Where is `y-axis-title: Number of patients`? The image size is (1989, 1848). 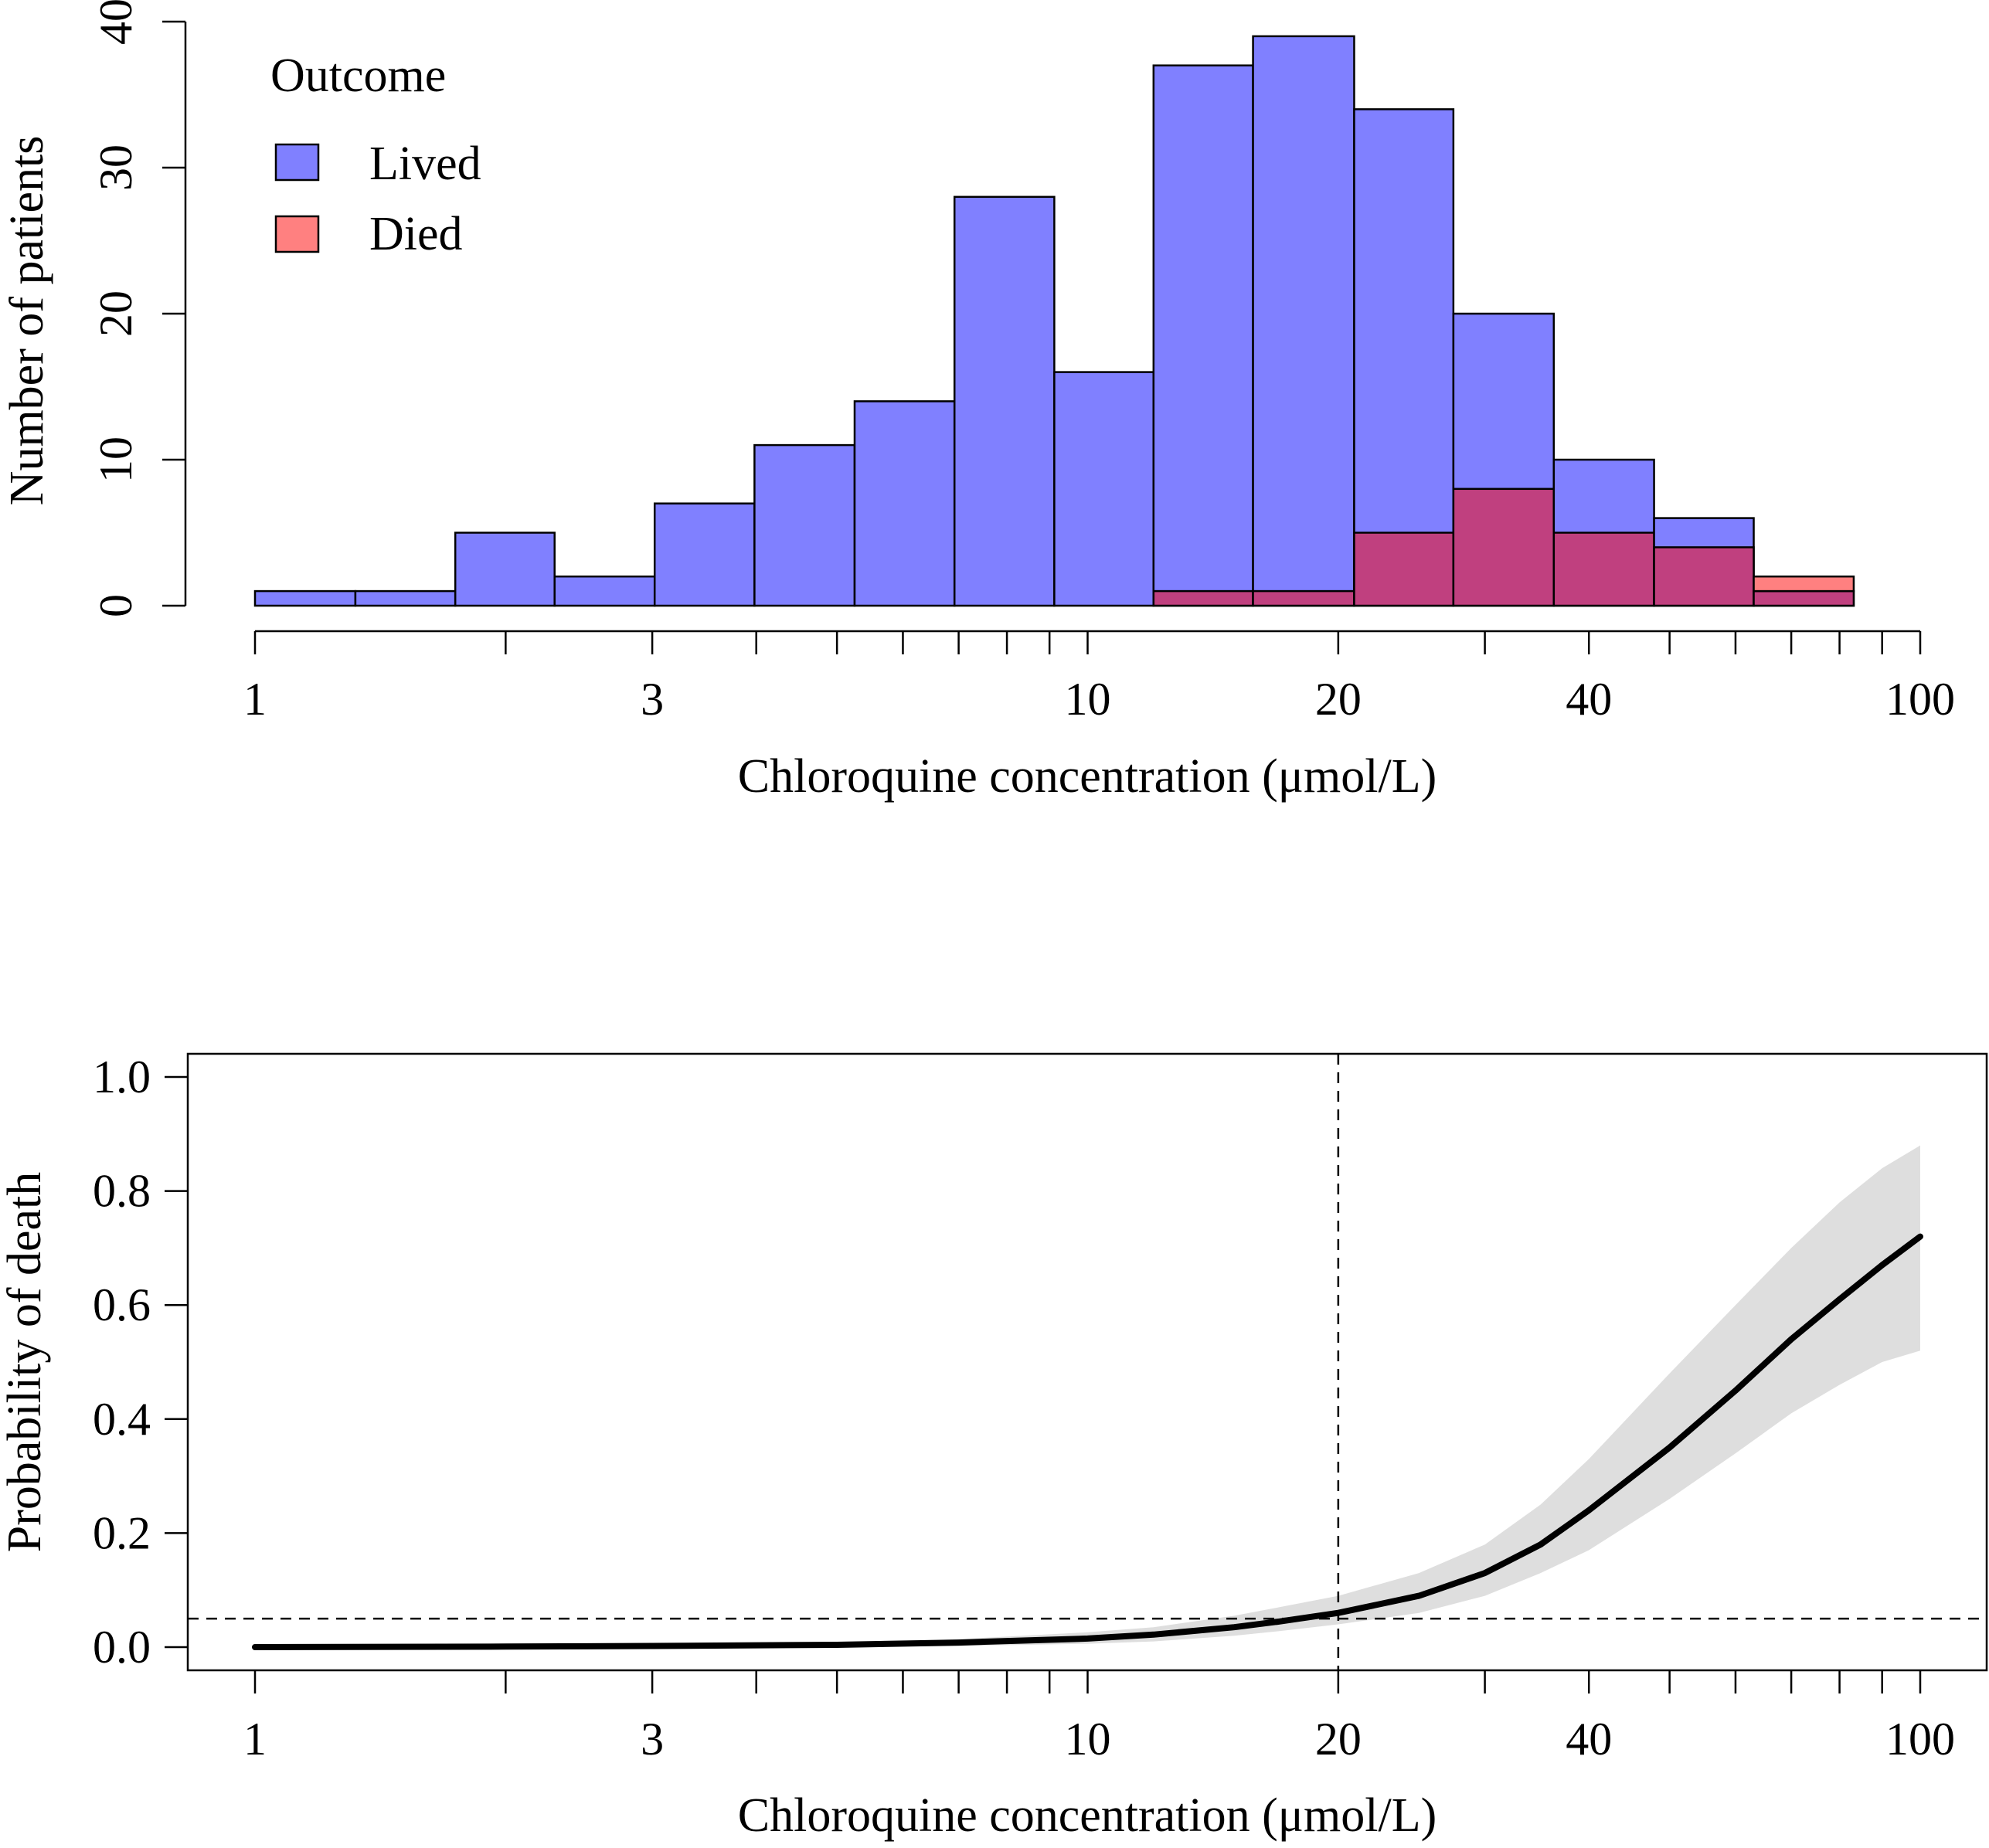
y-axis-title: Number of patients is located at coordinates (27, 321).